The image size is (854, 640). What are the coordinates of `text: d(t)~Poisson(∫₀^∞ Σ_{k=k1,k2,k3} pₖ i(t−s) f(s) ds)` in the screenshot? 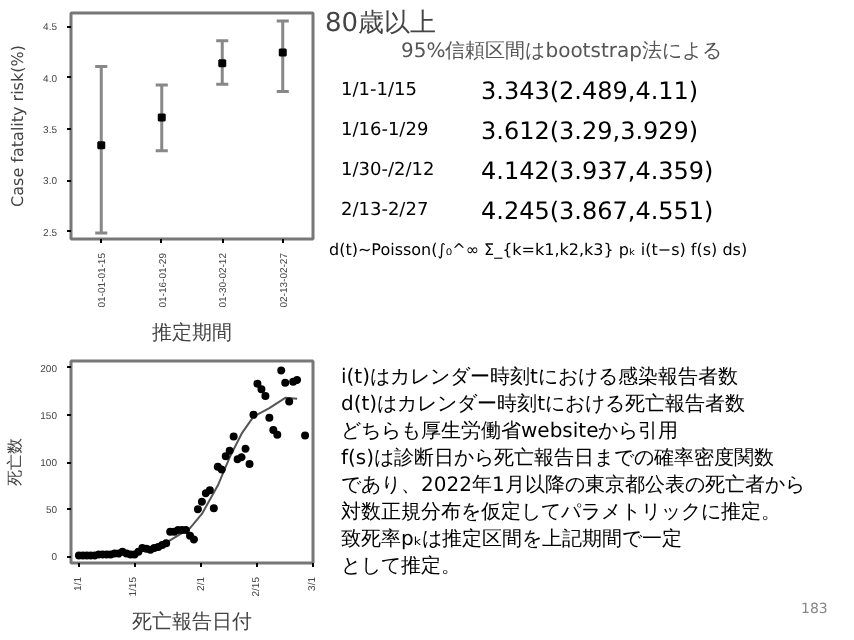 It's located at (538, 250).